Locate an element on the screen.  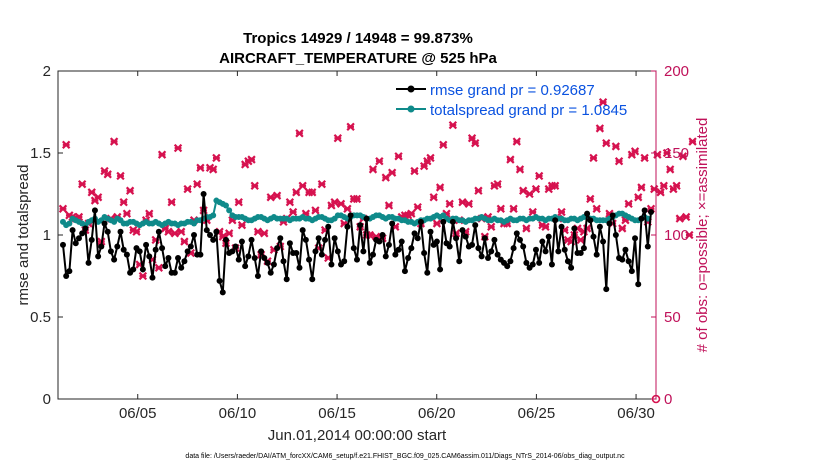
left-tick-label: 0 is located at coordinates (47, 399).